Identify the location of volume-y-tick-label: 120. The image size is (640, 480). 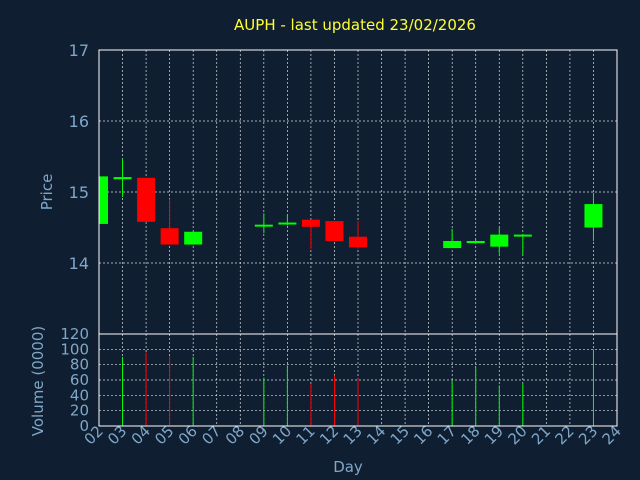
(74, 334).